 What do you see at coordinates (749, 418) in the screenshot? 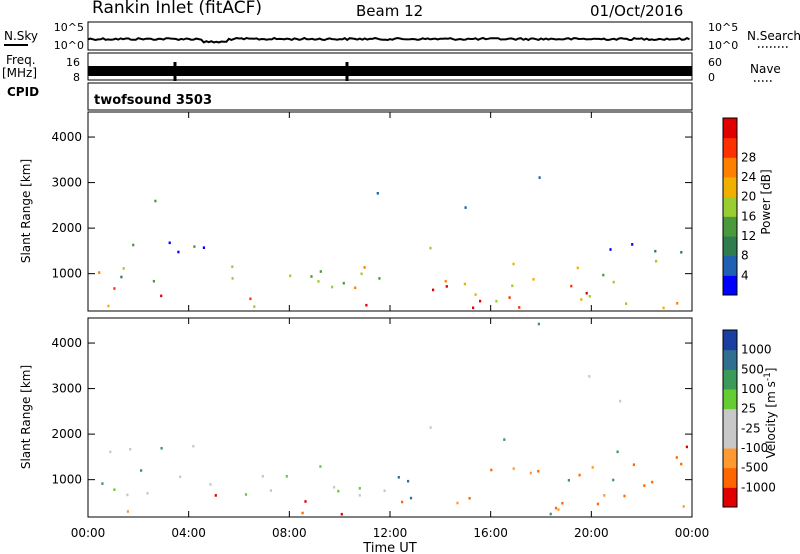
I see `velocity-colorbar: 1000 500 100 25 -25 -100 -500 -1000` at bounding box center [749, 418].